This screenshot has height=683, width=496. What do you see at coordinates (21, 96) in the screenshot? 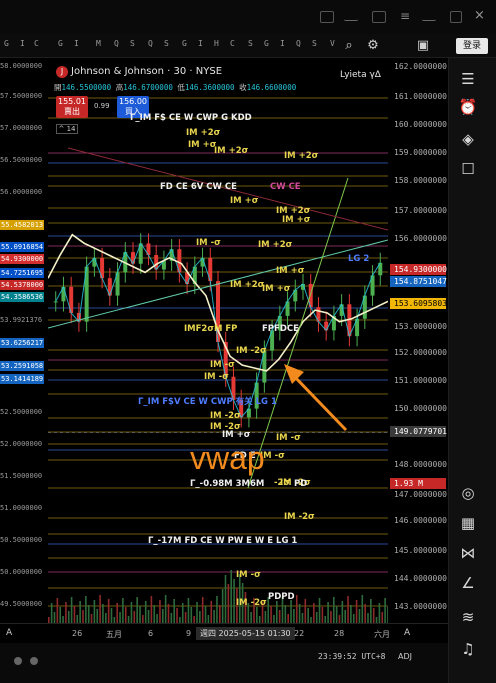
I see `left-price-tick: 57.5000000` at bounding box center [21, 96].